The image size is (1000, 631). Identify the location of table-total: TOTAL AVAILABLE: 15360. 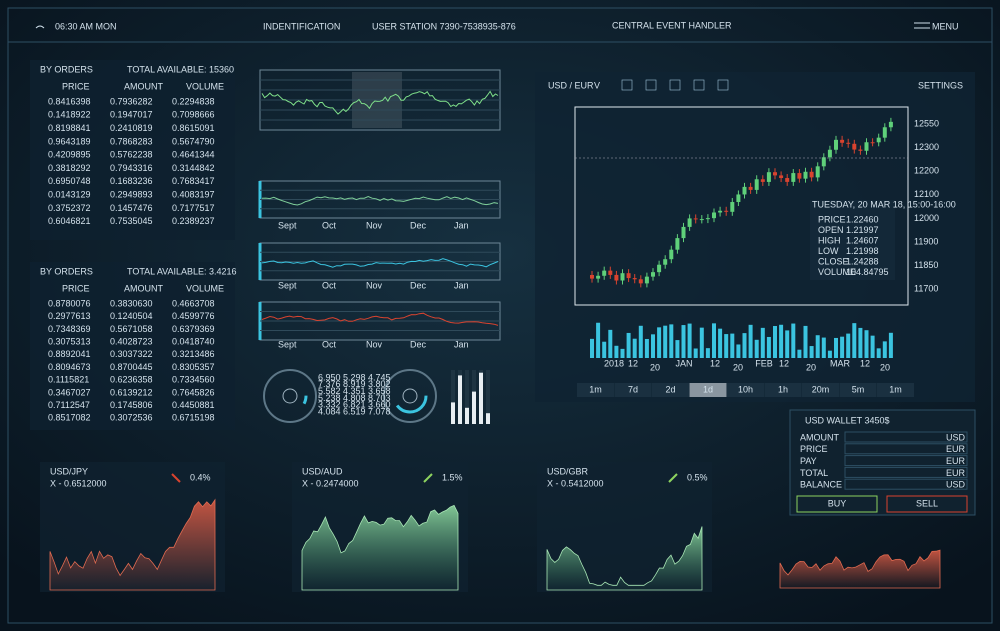
(180, 69).